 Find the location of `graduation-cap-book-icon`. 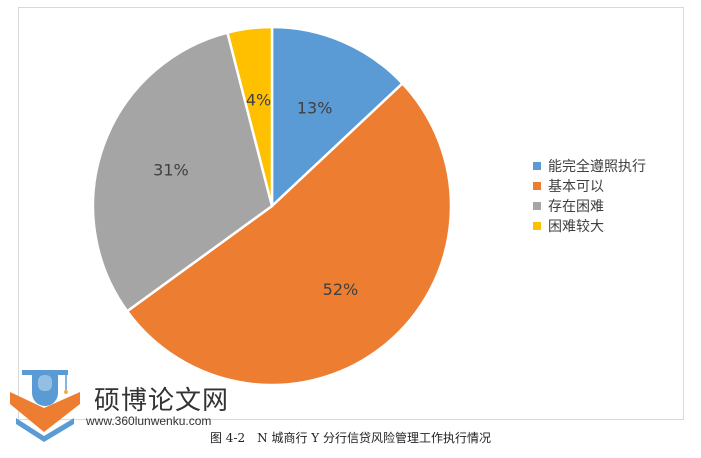

graduation-cap-book-icon is located at coordinates (45, 406).